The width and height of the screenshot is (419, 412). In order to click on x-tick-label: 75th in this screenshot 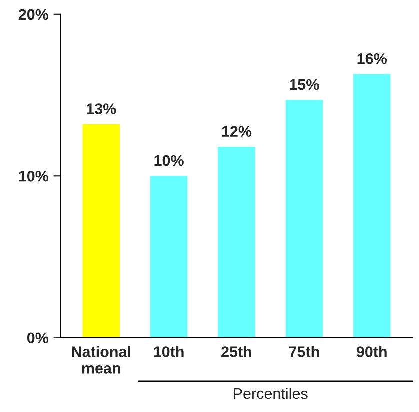, I will do `click(304, 352)`.